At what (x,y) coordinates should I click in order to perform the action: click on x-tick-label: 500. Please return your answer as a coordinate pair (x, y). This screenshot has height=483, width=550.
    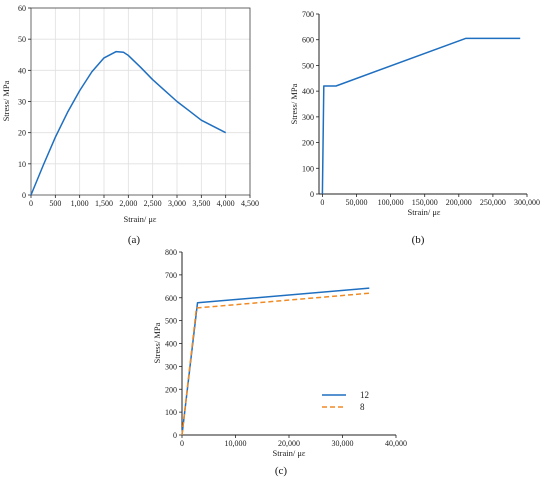
    Looking at the image, I should click on (55, 203).